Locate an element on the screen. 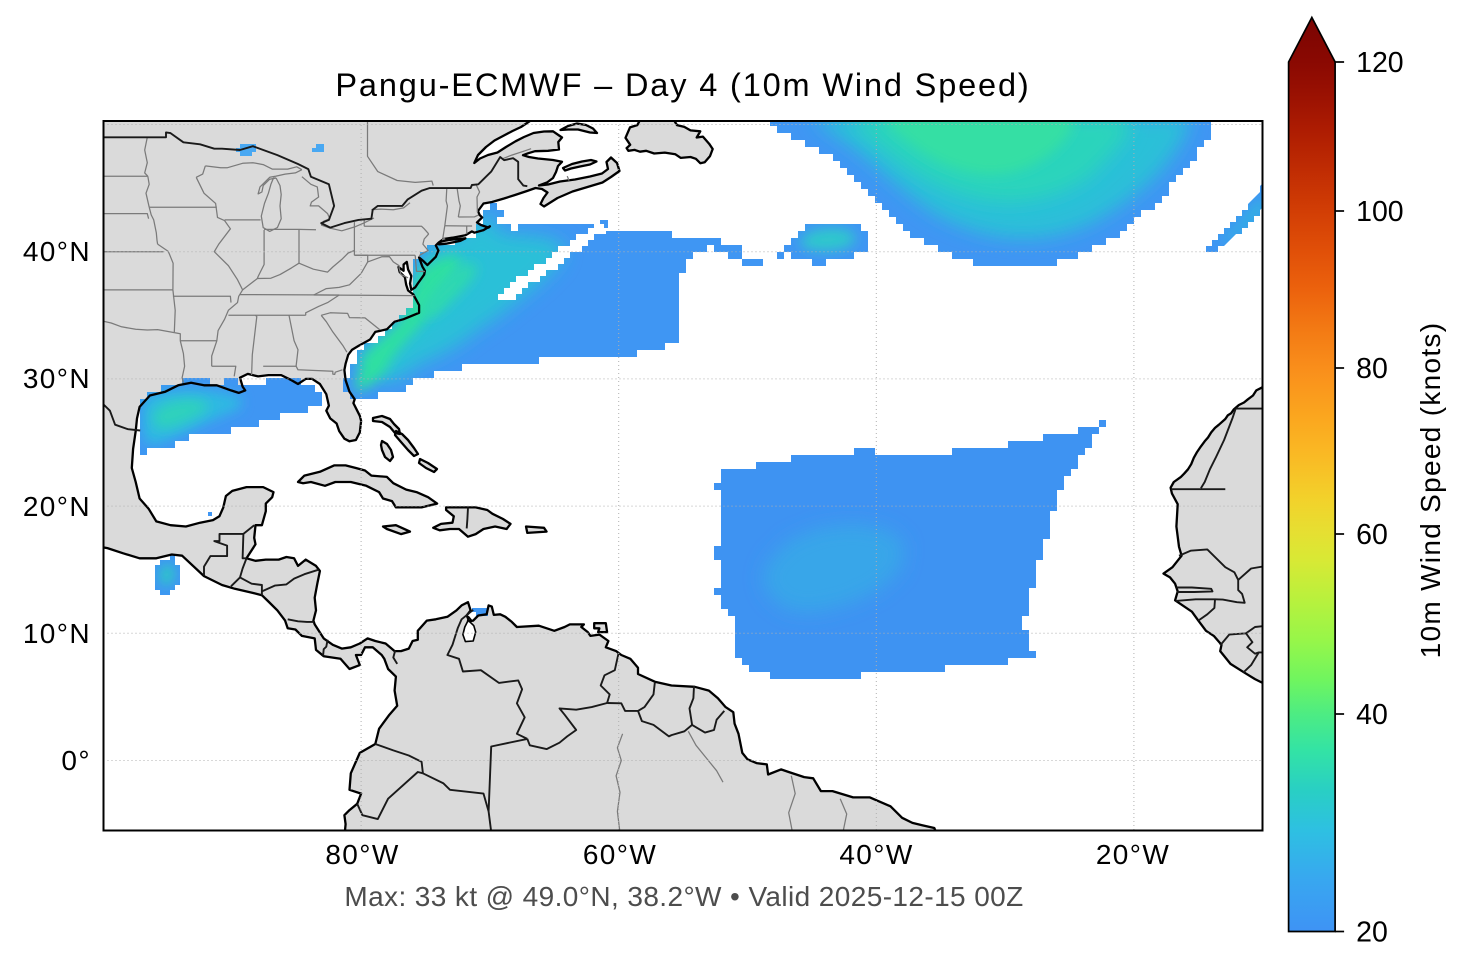 The width and height of the screenshot is (1466, 969). svg-text:Pangu-ECMWF – Day 4 (10m Wind: Pangu-ECMWF – Day 4 (10m Wind Speed) is located at coordinates (682, 85).